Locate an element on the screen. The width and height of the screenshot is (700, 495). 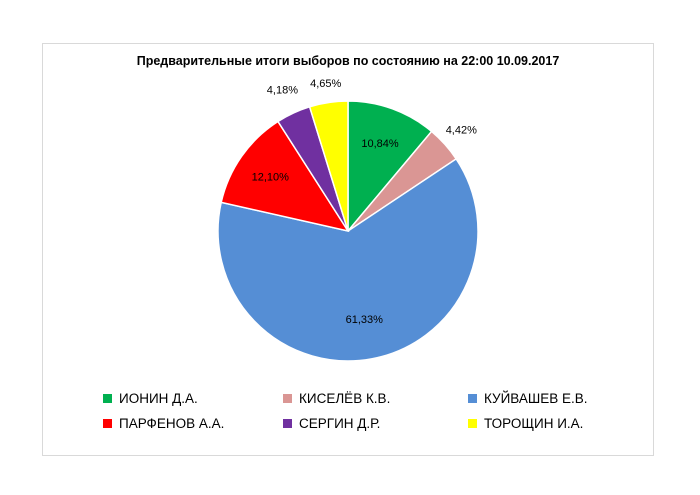
data-label-1: 10,84% is located at coordinates (380, 144).